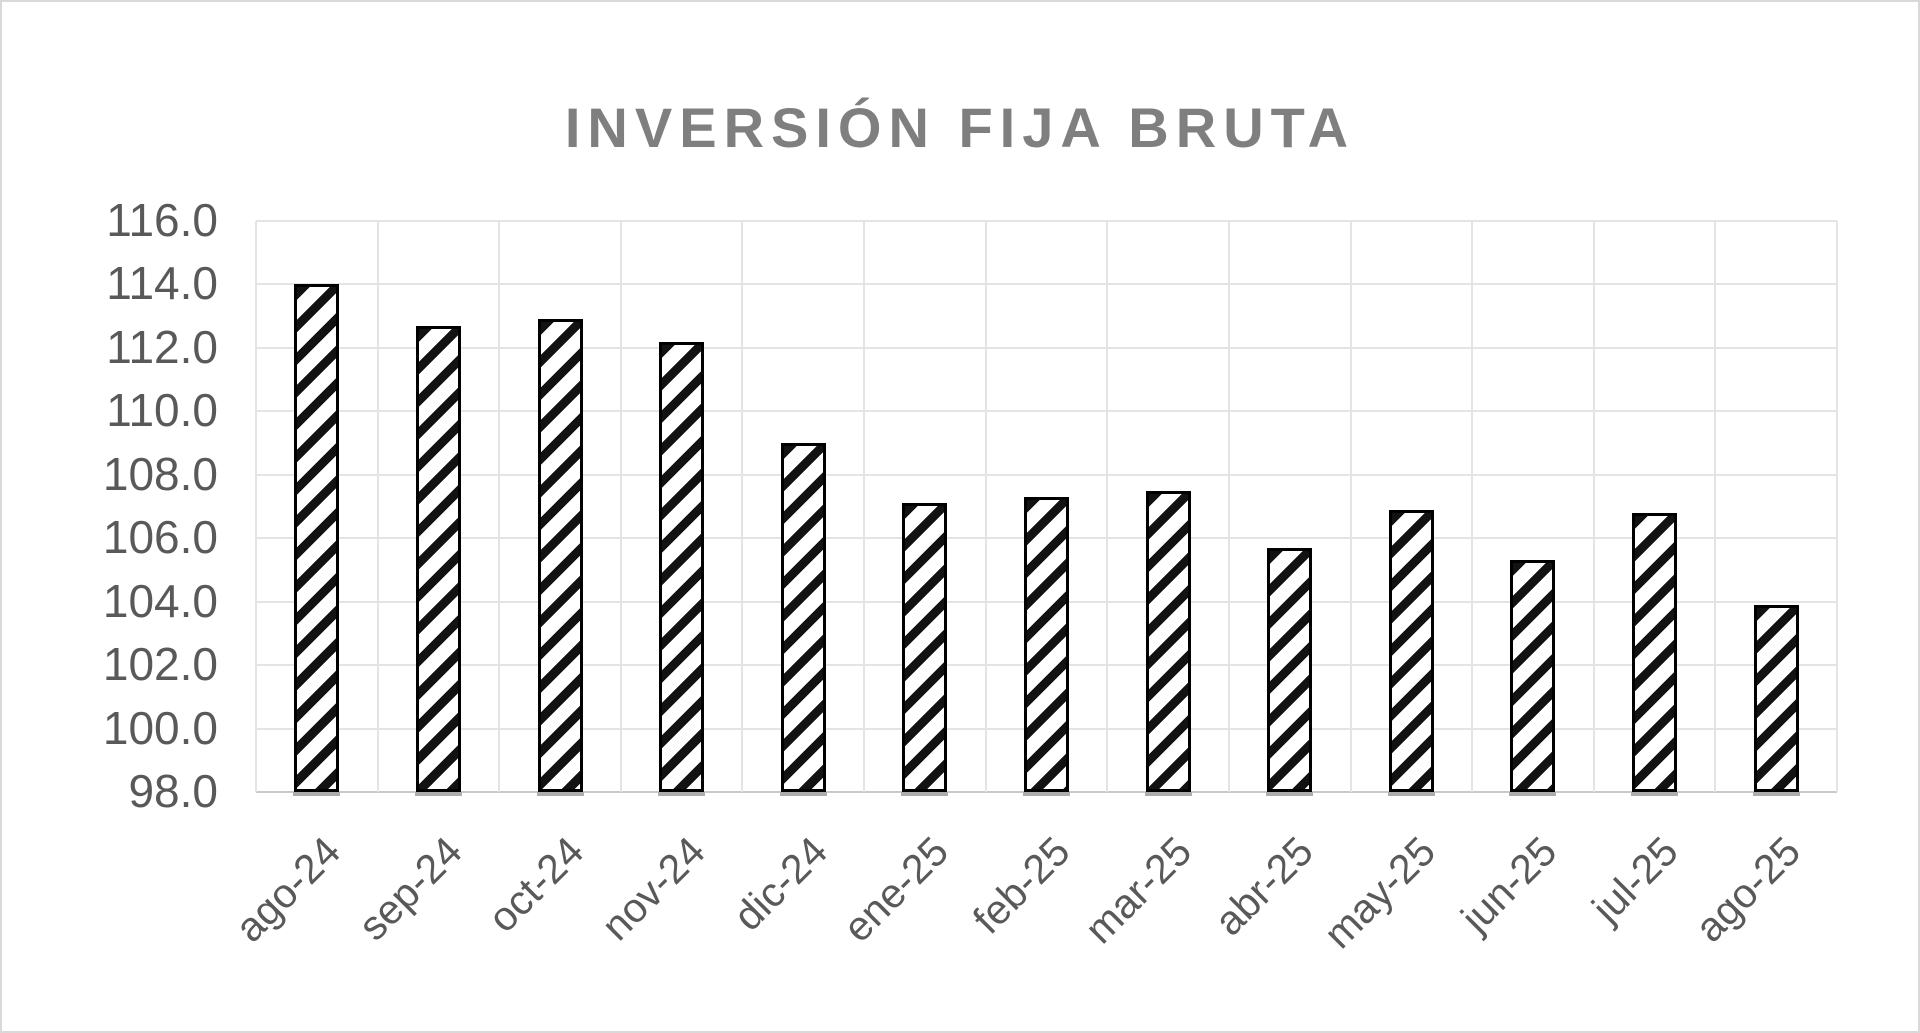 Image resolution: width=1920 pixels, height=1033 pixels. What do you see at coordinates (536, 884) in the screenshot?
I see `x-axis-tick-label: oct-24` at bounding box center [536, 884].